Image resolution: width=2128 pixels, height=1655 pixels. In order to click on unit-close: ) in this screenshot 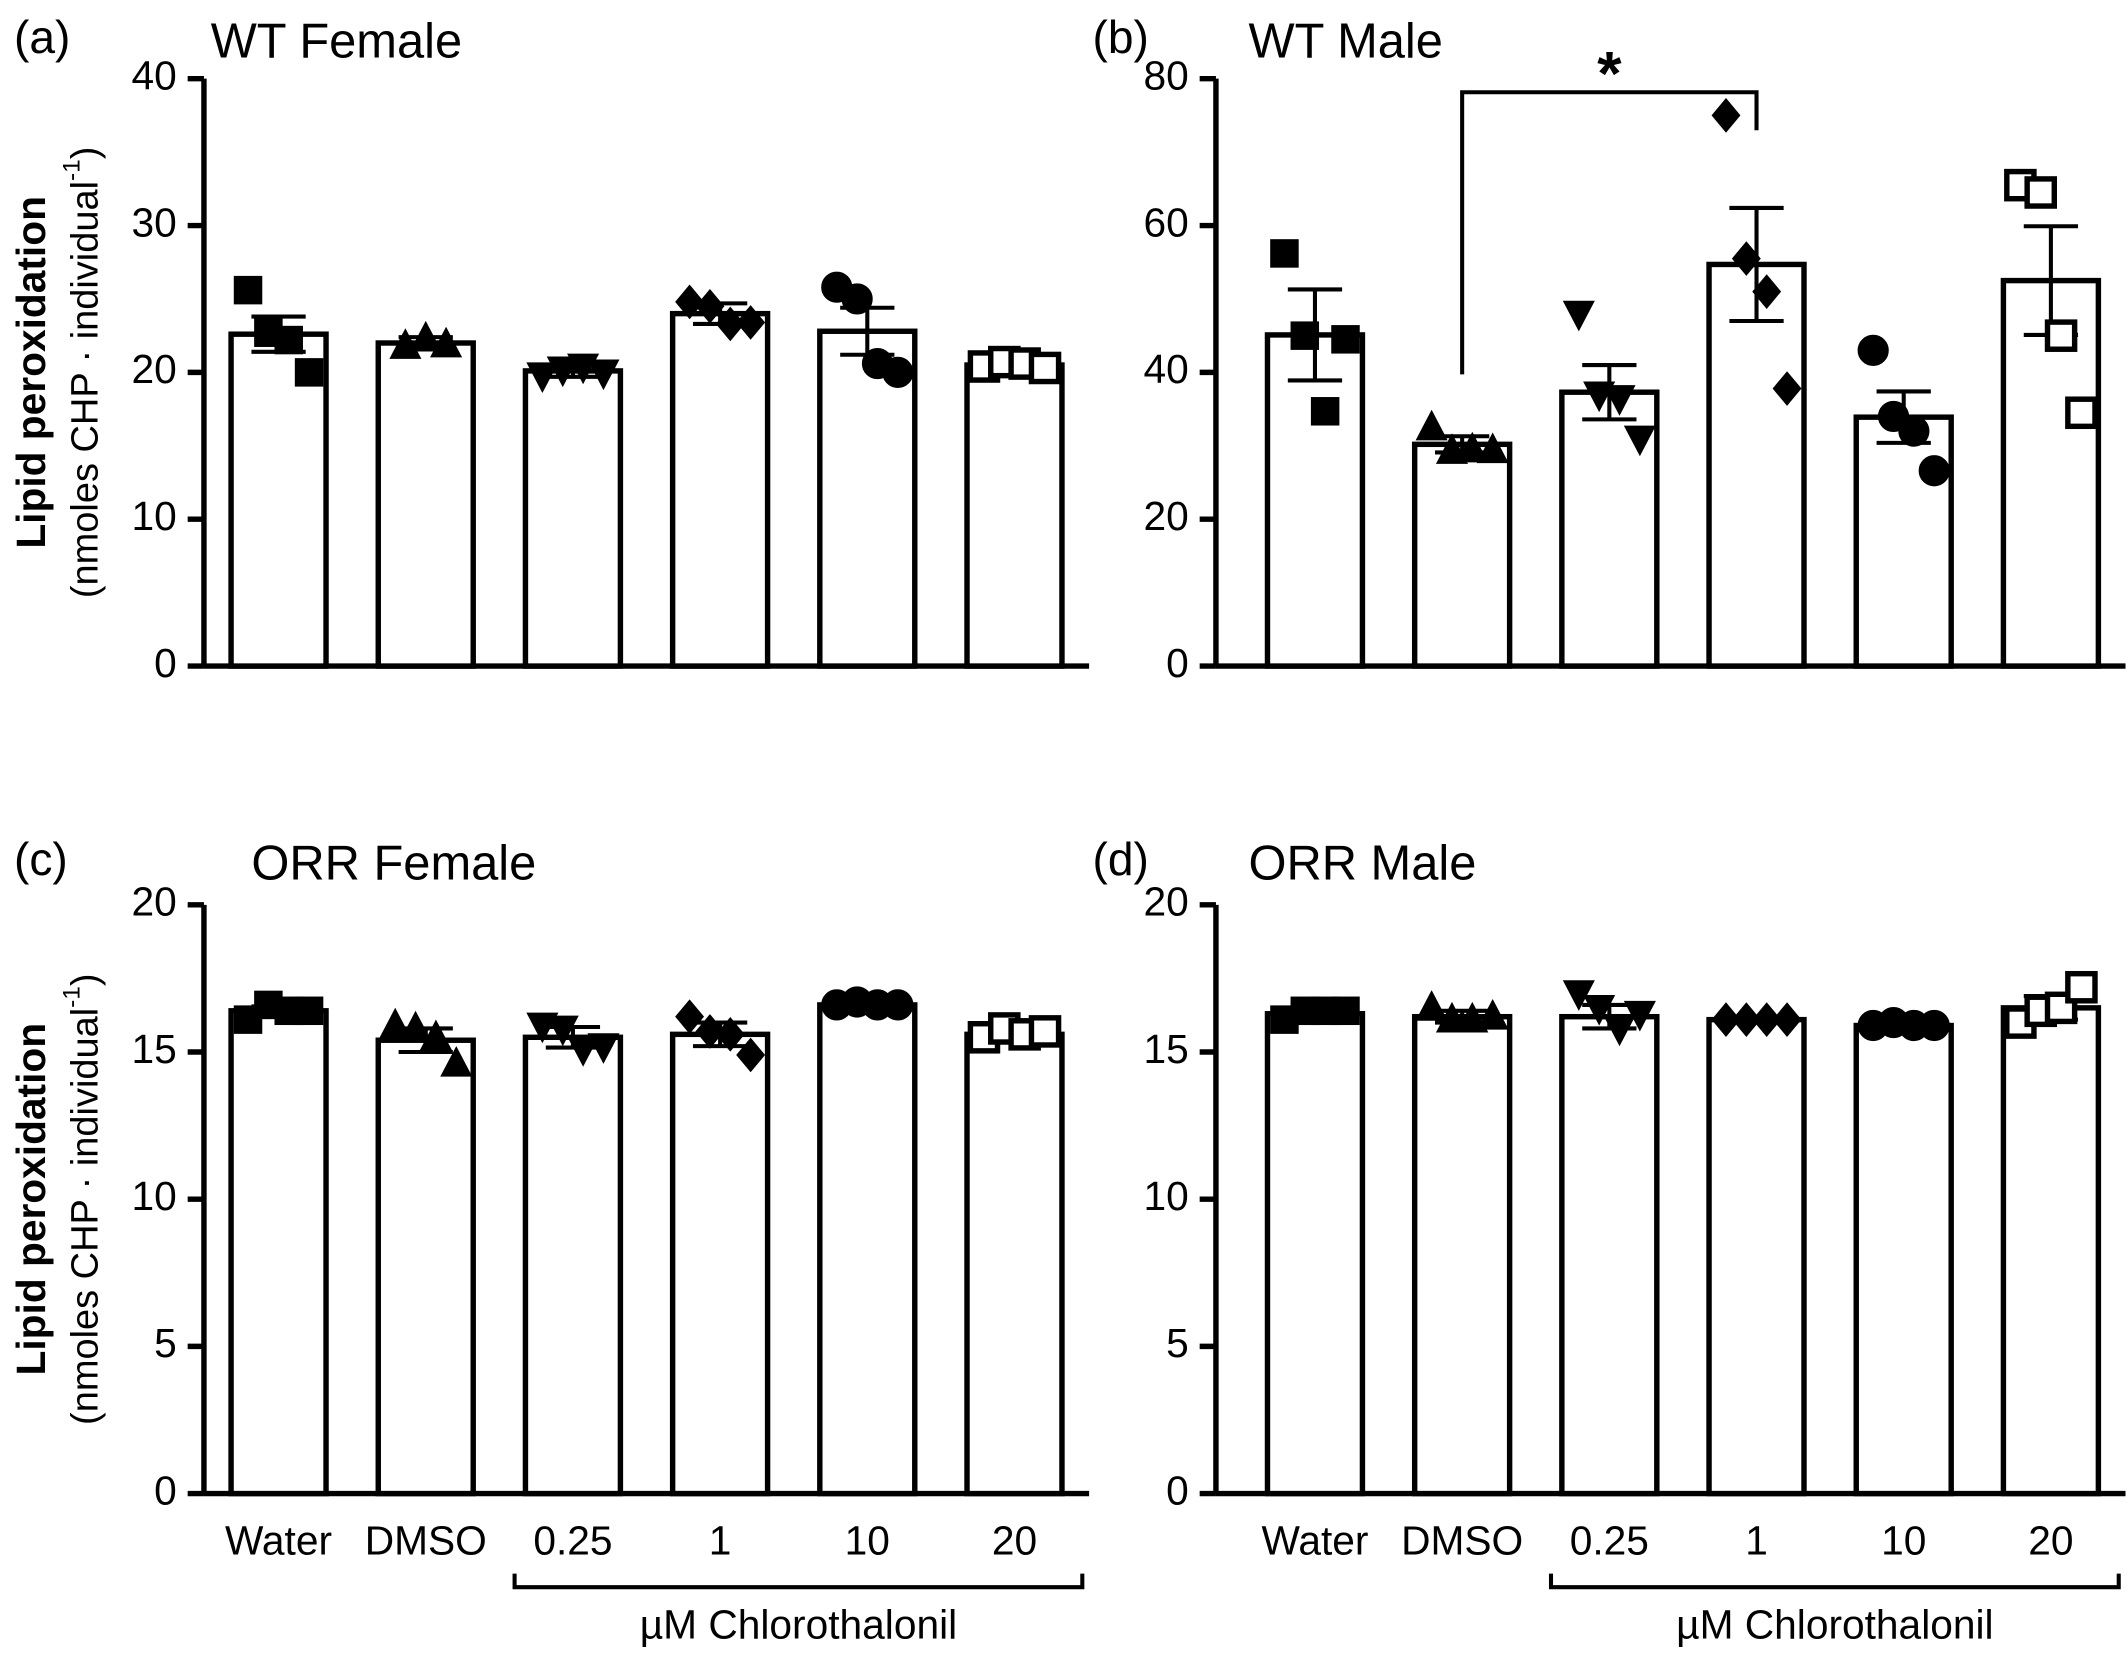, I will do `click(85, 979)`.